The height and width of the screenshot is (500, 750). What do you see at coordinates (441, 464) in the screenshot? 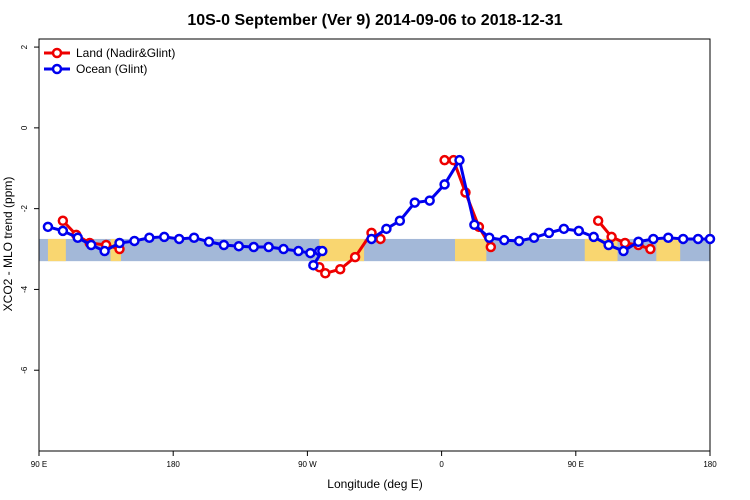
I see `x-tick-label-3: 0` at bounding box center [441, 464].